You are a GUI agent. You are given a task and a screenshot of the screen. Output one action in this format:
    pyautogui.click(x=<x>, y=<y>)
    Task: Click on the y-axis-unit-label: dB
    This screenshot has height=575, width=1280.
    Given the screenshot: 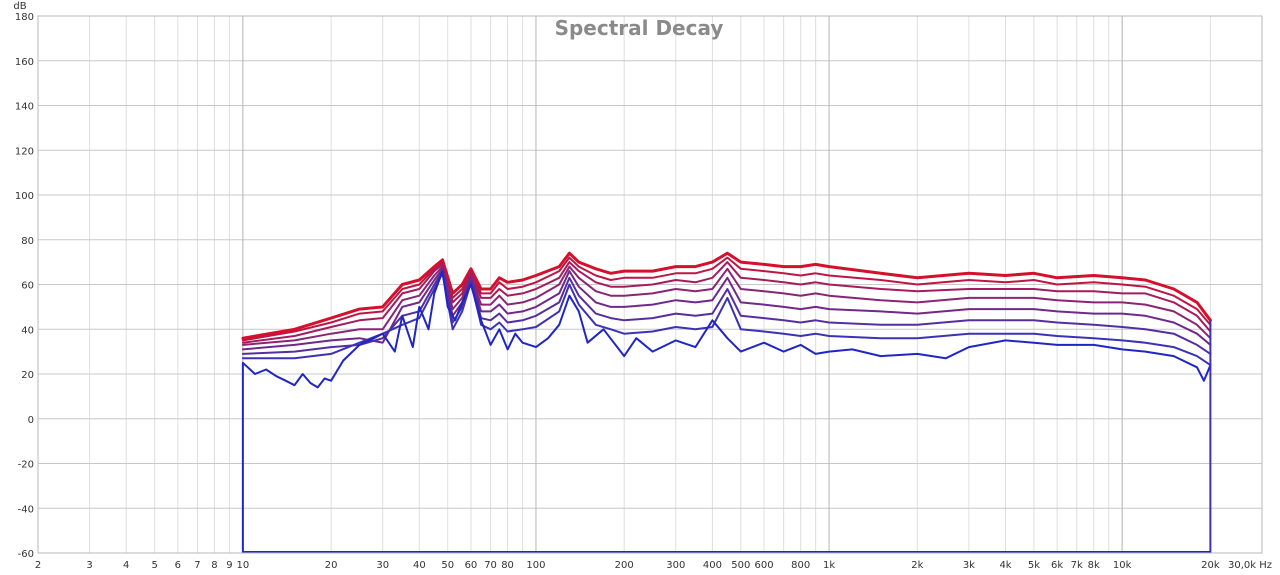 What is the action you would take?
    pyautogui.click(x=19, y=6)
    